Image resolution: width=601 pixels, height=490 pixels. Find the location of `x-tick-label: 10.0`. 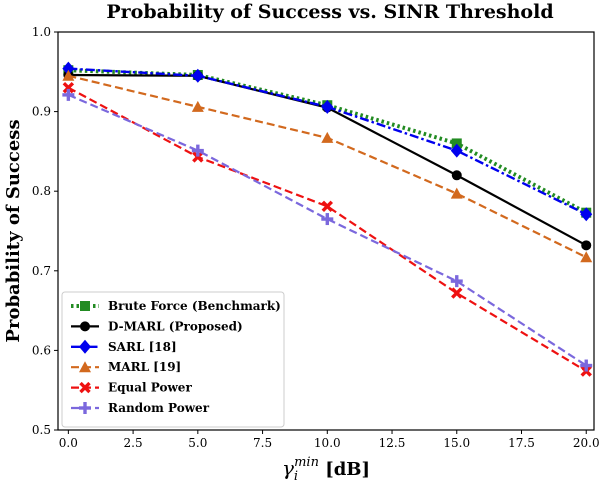

x-tick-label: 10.0 is located at coordinates (327, 443).